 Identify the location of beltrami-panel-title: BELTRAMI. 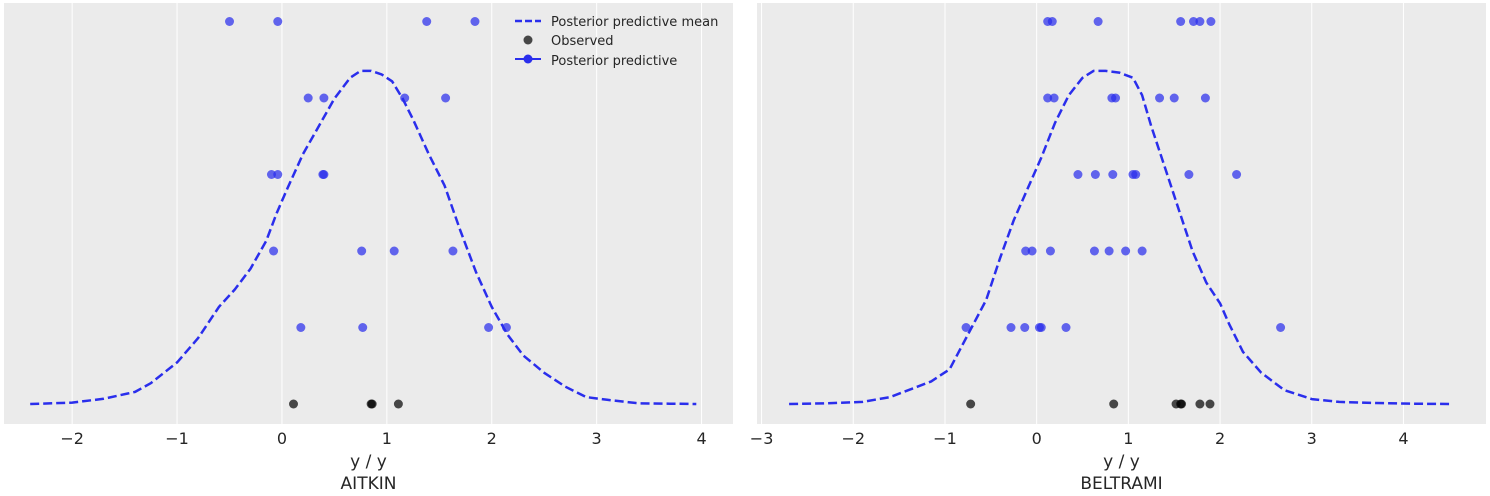
(1121, 484).